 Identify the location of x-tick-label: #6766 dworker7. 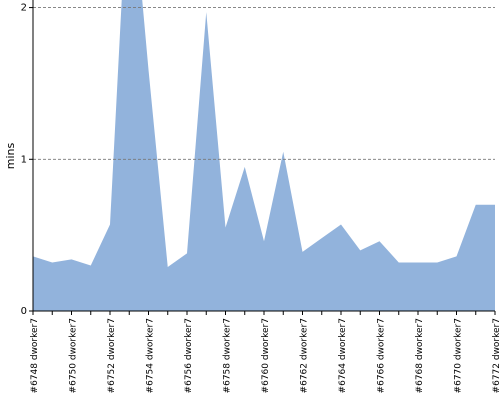
(382, 355).